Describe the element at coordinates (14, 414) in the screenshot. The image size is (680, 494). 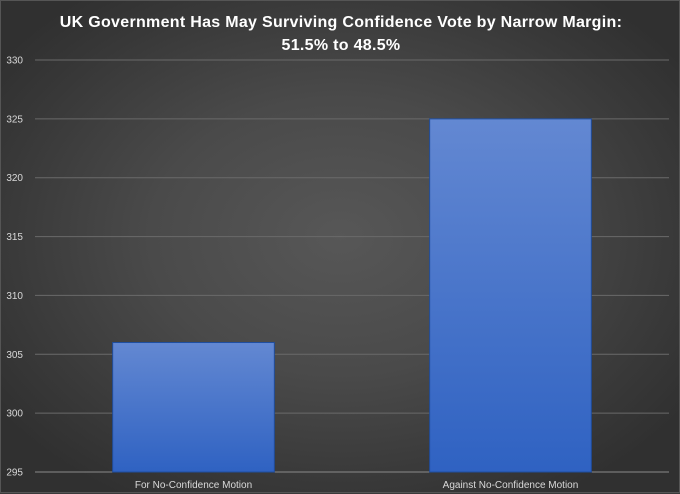
I see `y-tick-label: 300` at that location.